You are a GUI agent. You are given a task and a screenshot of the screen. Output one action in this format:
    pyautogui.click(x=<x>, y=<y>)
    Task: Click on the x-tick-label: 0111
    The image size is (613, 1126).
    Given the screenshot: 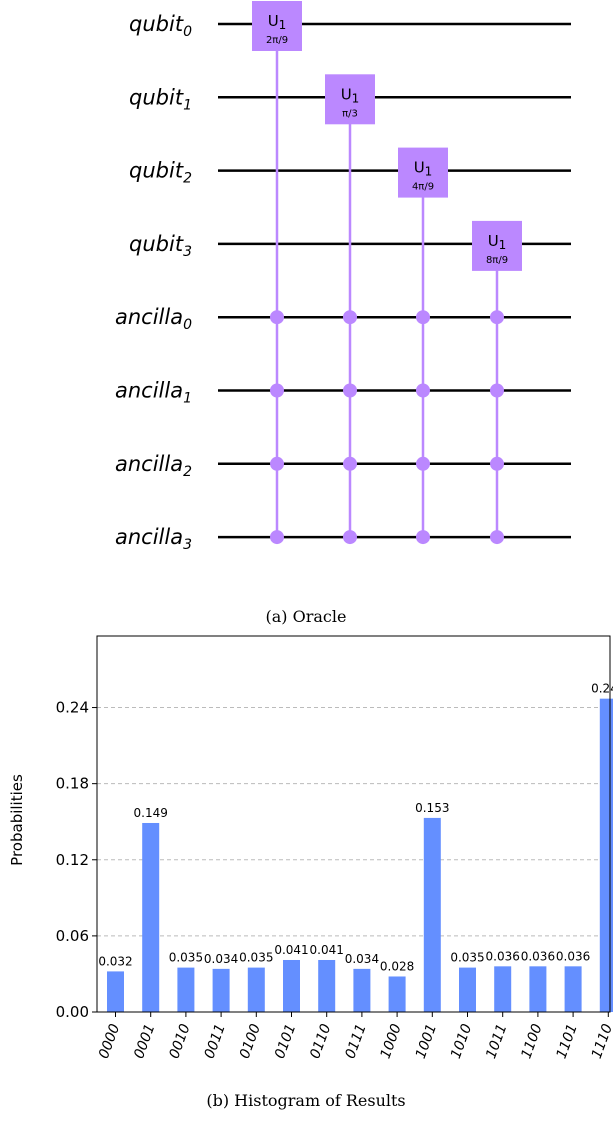 What is the action you would take?
    pyautogui.click(x=355, y=1041)
    